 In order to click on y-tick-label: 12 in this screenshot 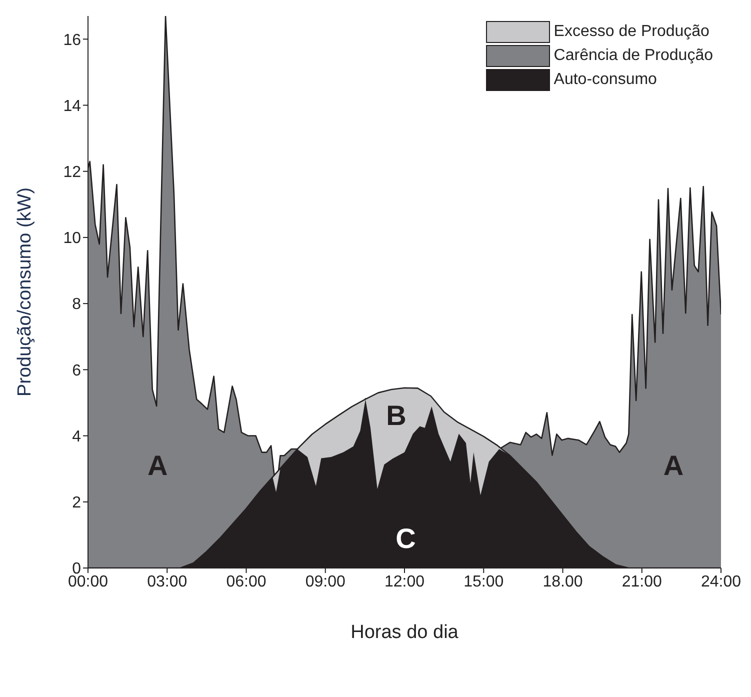, I will do `click(72, 173)`.